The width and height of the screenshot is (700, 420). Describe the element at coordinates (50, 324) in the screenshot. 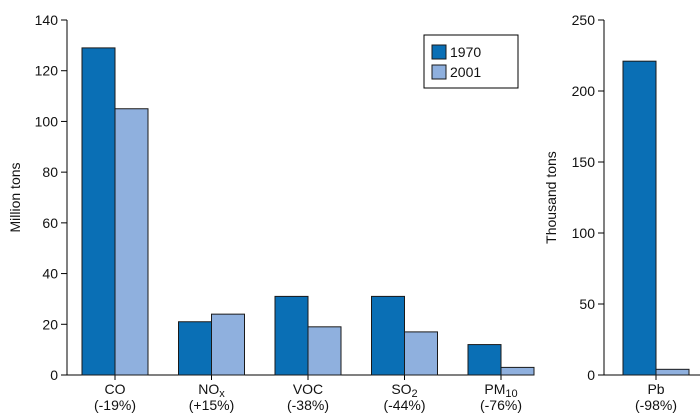

I see `y-tick-label: 20` at that location.